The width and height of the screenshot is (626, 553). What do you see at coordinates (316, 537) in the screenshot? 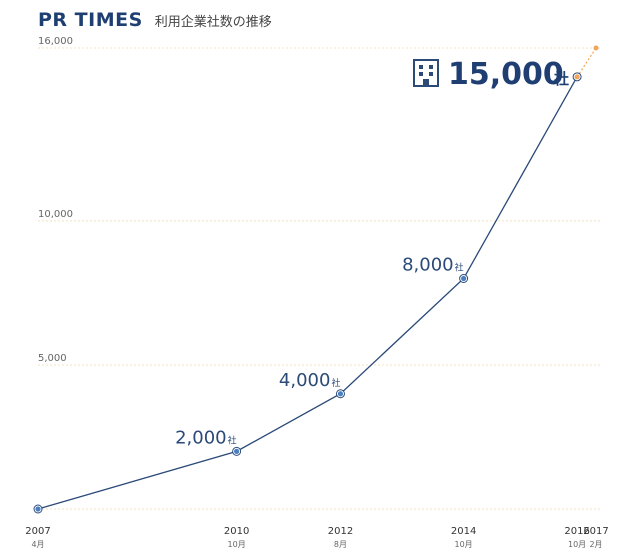
I see `x-axis-ticks: 2007 4月 2010 10月 2012 8月 2014 10月 2016 10月 2017 2月` at bounding box center [316, 537].